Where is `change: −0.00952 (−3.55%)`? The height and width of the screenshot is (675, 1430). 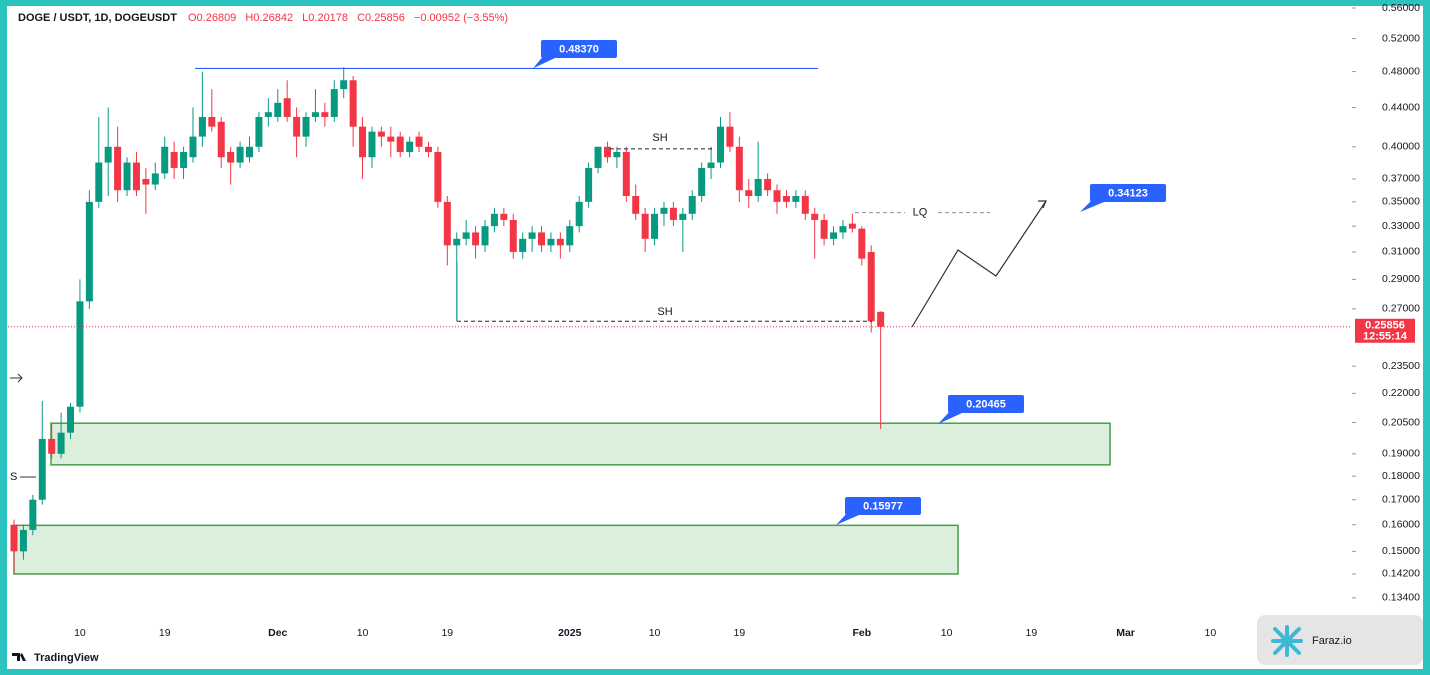 change: −0.00952 (−3.55%) is located at coordinates (461, 18).